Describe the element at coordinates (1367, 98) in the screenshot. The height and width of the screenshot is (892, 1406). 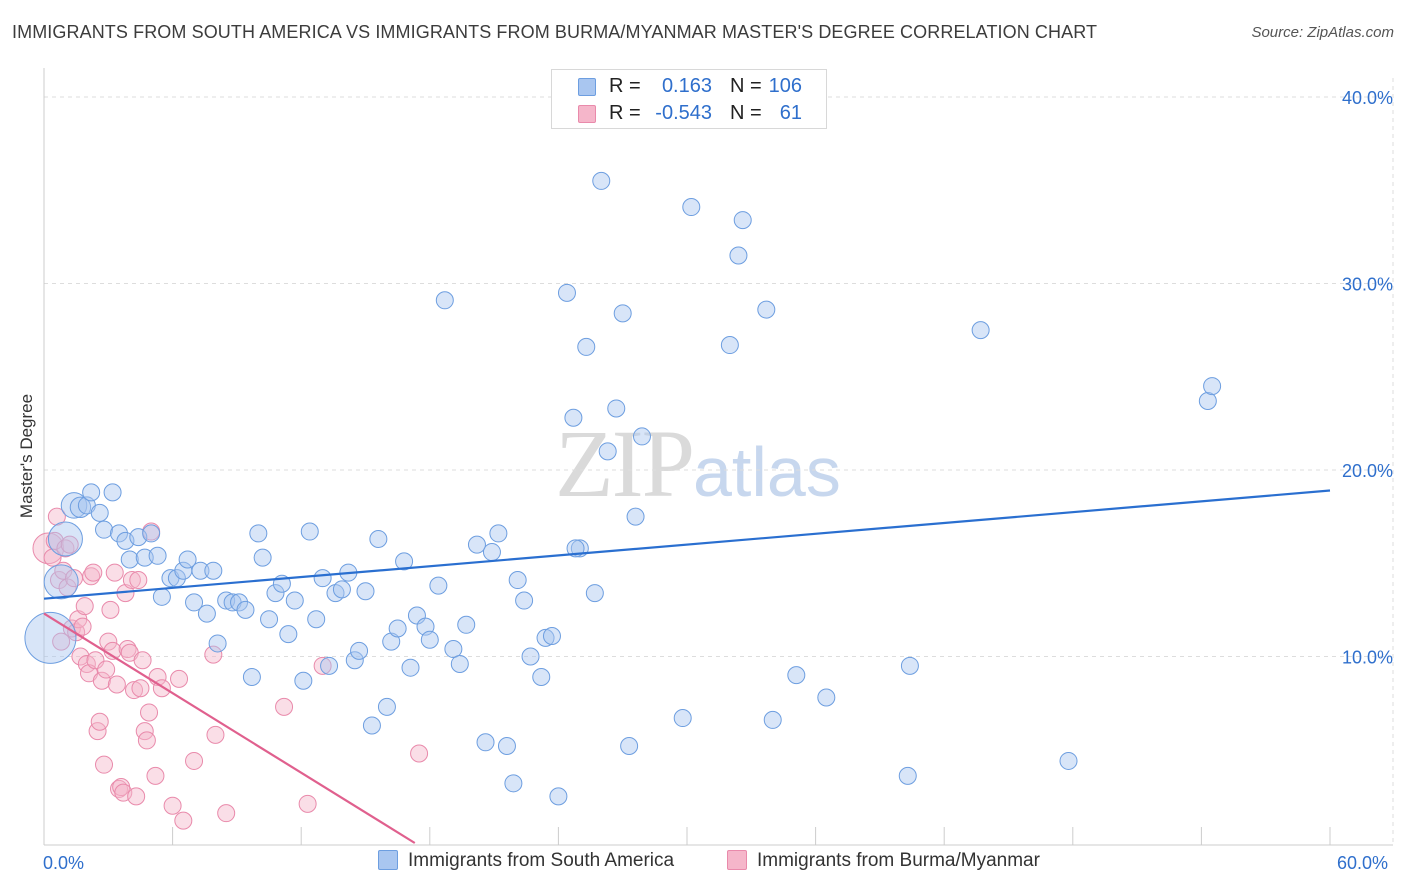
I see `y-tick-label: 40.0%` at that location.